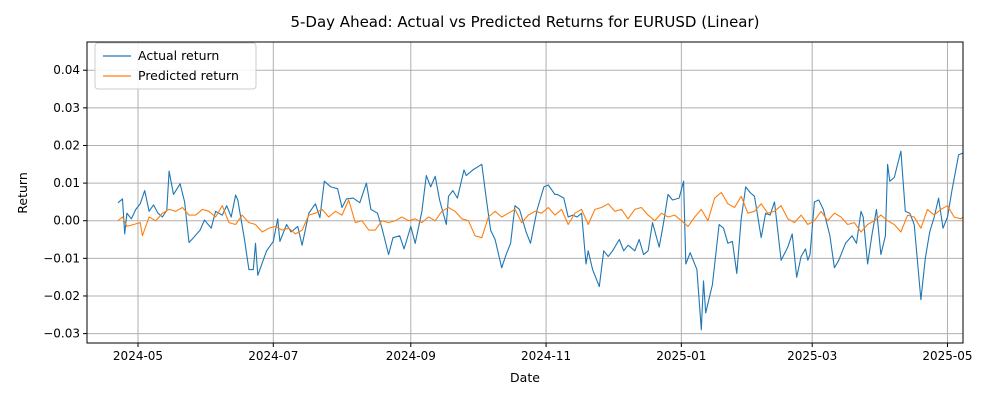 The height and width of the screenshot is (400, 1000). Describe the element at coordinates (525, 377) in the screenshot. I see `x-axis-label: Date` at that location.